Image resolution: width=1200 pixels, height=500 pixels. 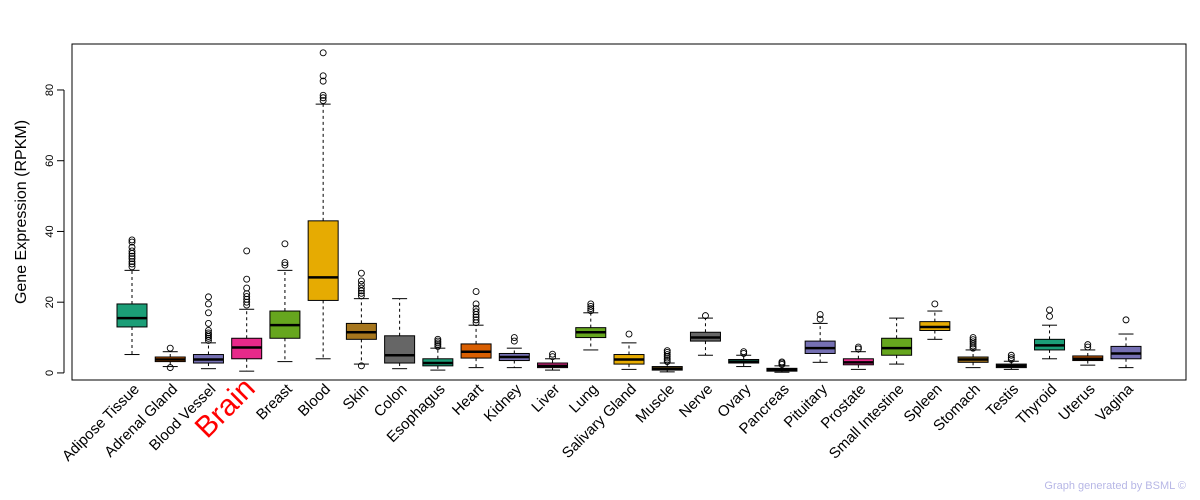 What do you see at coordinates (591, 325) in the screenshot?
I see `box-lung` at bounding box center [591, 325].